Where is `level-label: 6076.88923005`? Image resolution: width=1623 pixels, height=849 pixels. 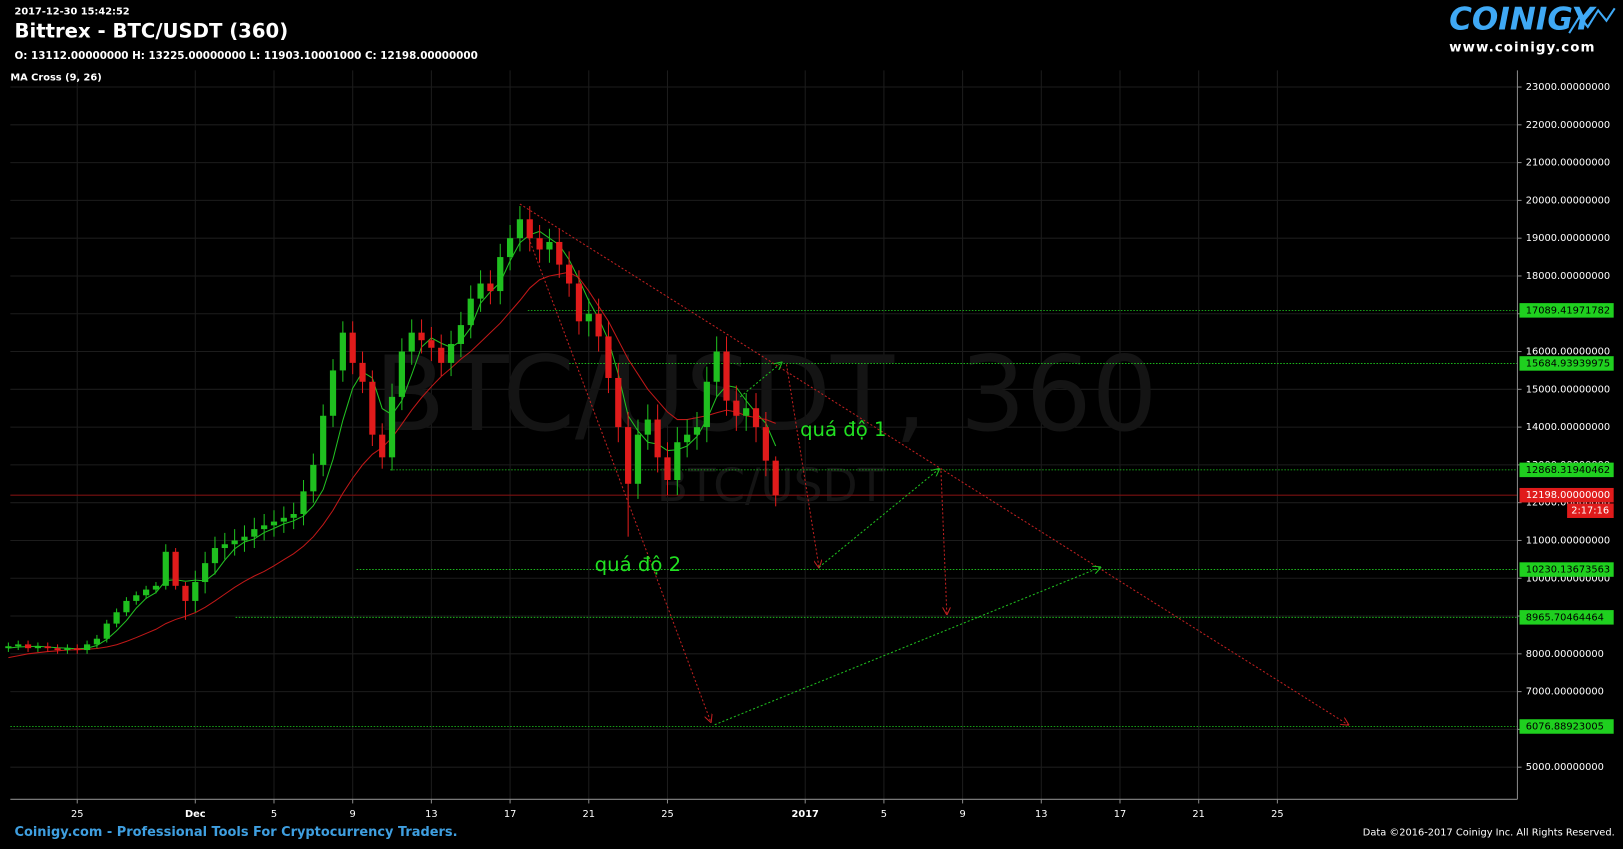 level-label: 6076.88923005 is located at coordinates (1565, 726).